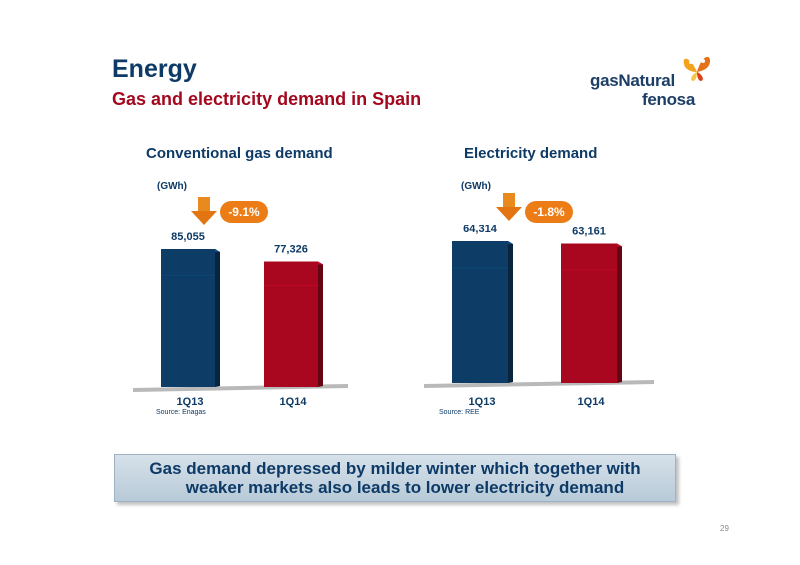 The height and width of the screenshot is (565, 800). What do you see at coordinates (190, 318) in the screenshot?
I see `bar-1q13-gas` at bounding box center [190, 318].